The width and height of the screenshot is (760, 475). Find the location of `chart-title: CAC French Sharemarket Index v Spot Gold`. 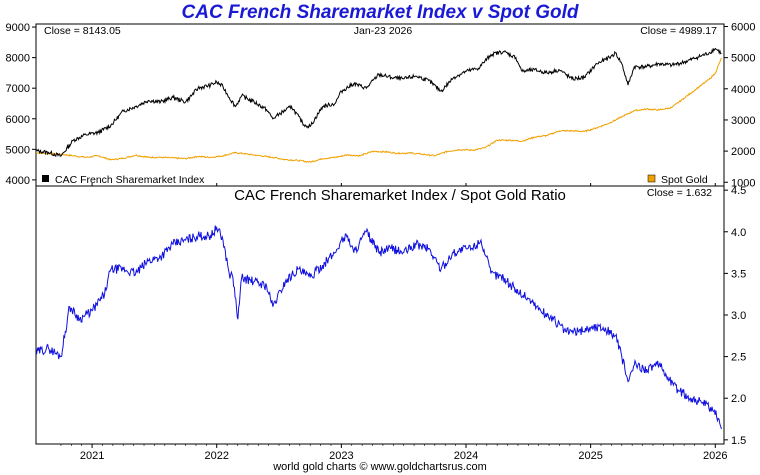

chart-title: CAC French Sharemarket Index v Spot Gold is located at coordinates (380, 12).